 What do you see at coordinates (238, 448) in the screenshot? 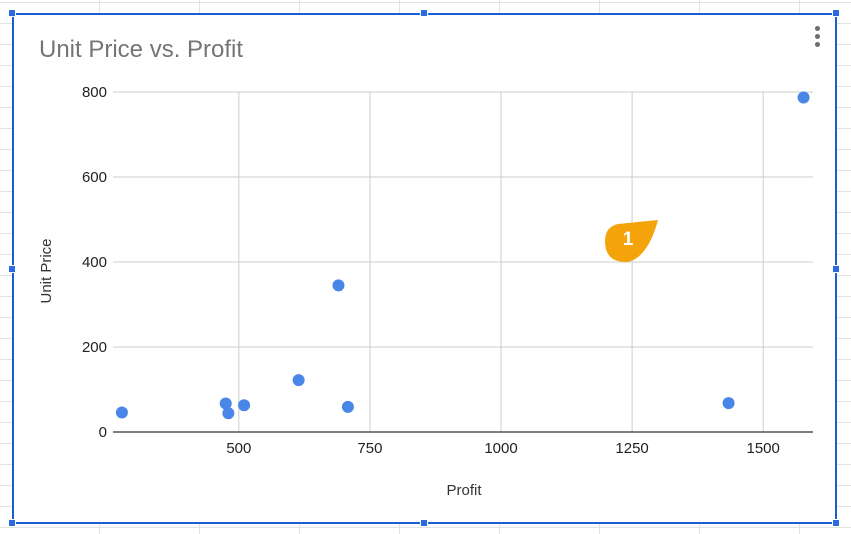
I see `x-tick-label: 500` at bounding box center [238, 448].